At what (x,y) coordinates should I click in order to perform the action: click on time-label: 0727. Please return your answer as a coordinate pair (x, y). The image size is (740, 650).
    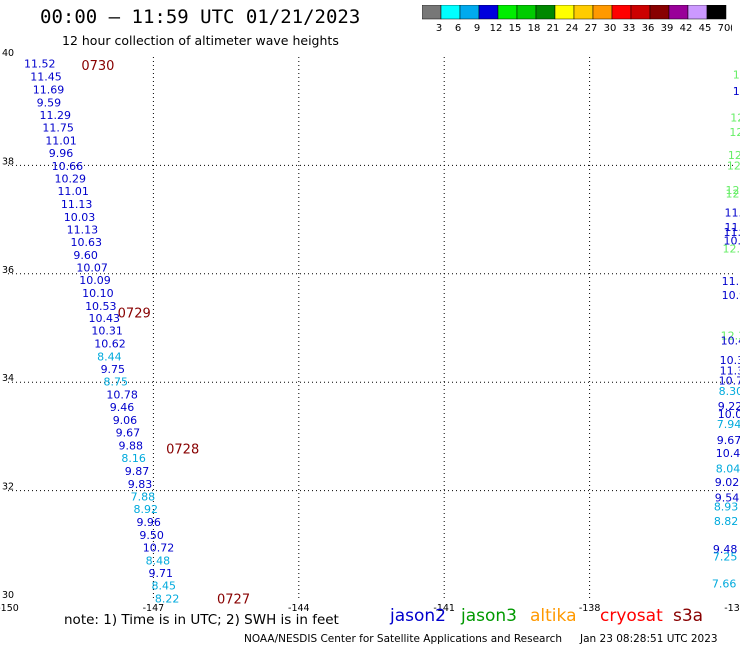
    Looking at the image, I should click on (233, 599).